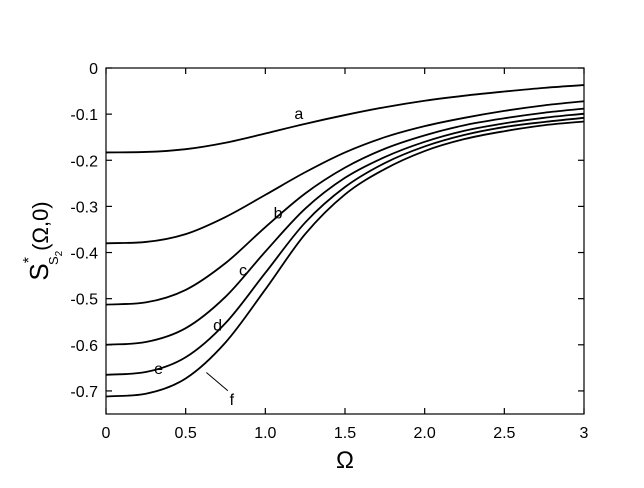 This screenshot has width=644, height=488. What do you see at coordinates (84, 161) in the screenshot?
I see `y-tick-label: -0.2` at bounding box center [84, 161].